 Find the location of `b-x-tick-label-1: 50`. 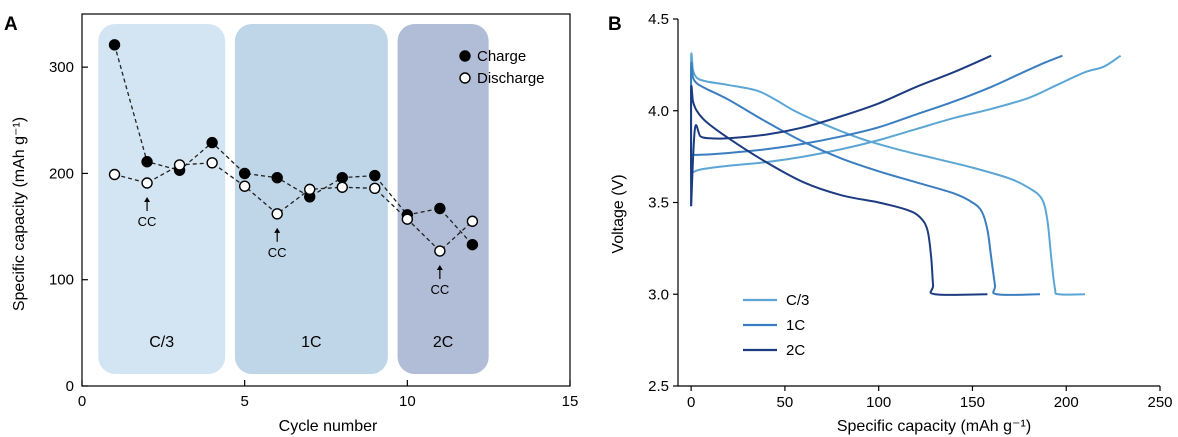

b-x-tick-label-1: 50 is located at coordinates (785, 402).